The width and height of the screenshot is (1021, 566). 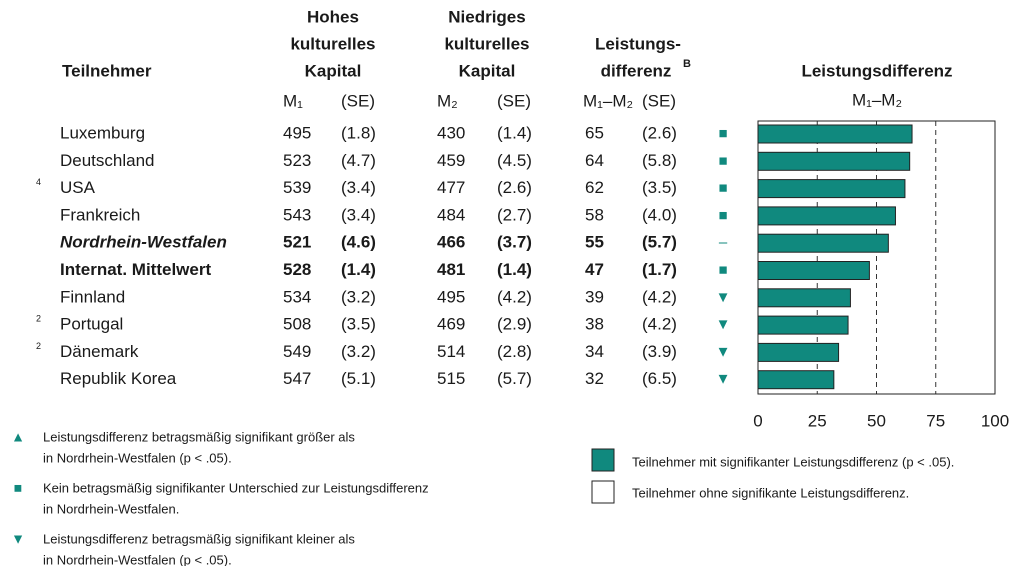 What do you see at coordinates (358, 378) in the screenshot?
I see `cell: (5.1)` at bounding box center [358, 378].